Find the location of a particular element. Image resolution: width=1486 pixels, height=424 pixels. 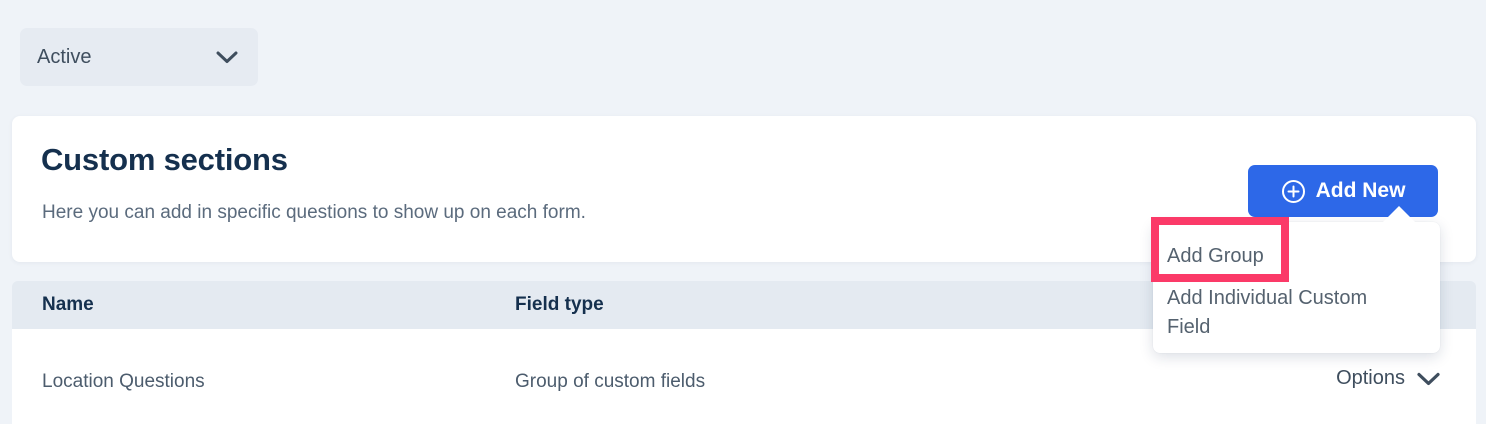

menu-item-add-group: Add Group is located at coordinates (1215, 256).